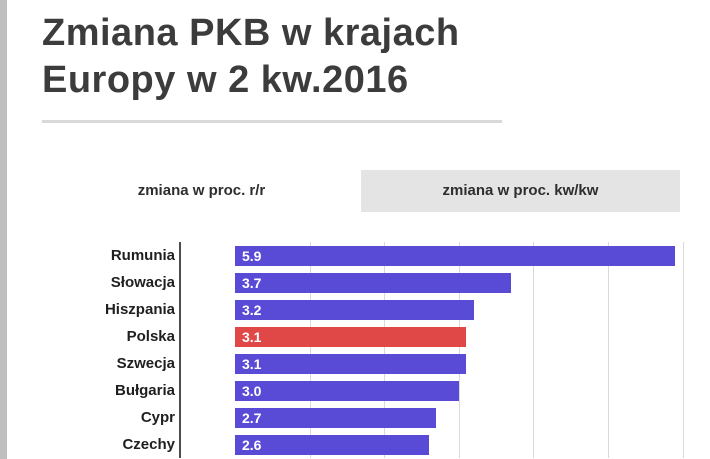  What do you see at coordinates (252, 309) in the screenshot?
I see `bar-value-label: 3.2` at bounding box center [252, 309].